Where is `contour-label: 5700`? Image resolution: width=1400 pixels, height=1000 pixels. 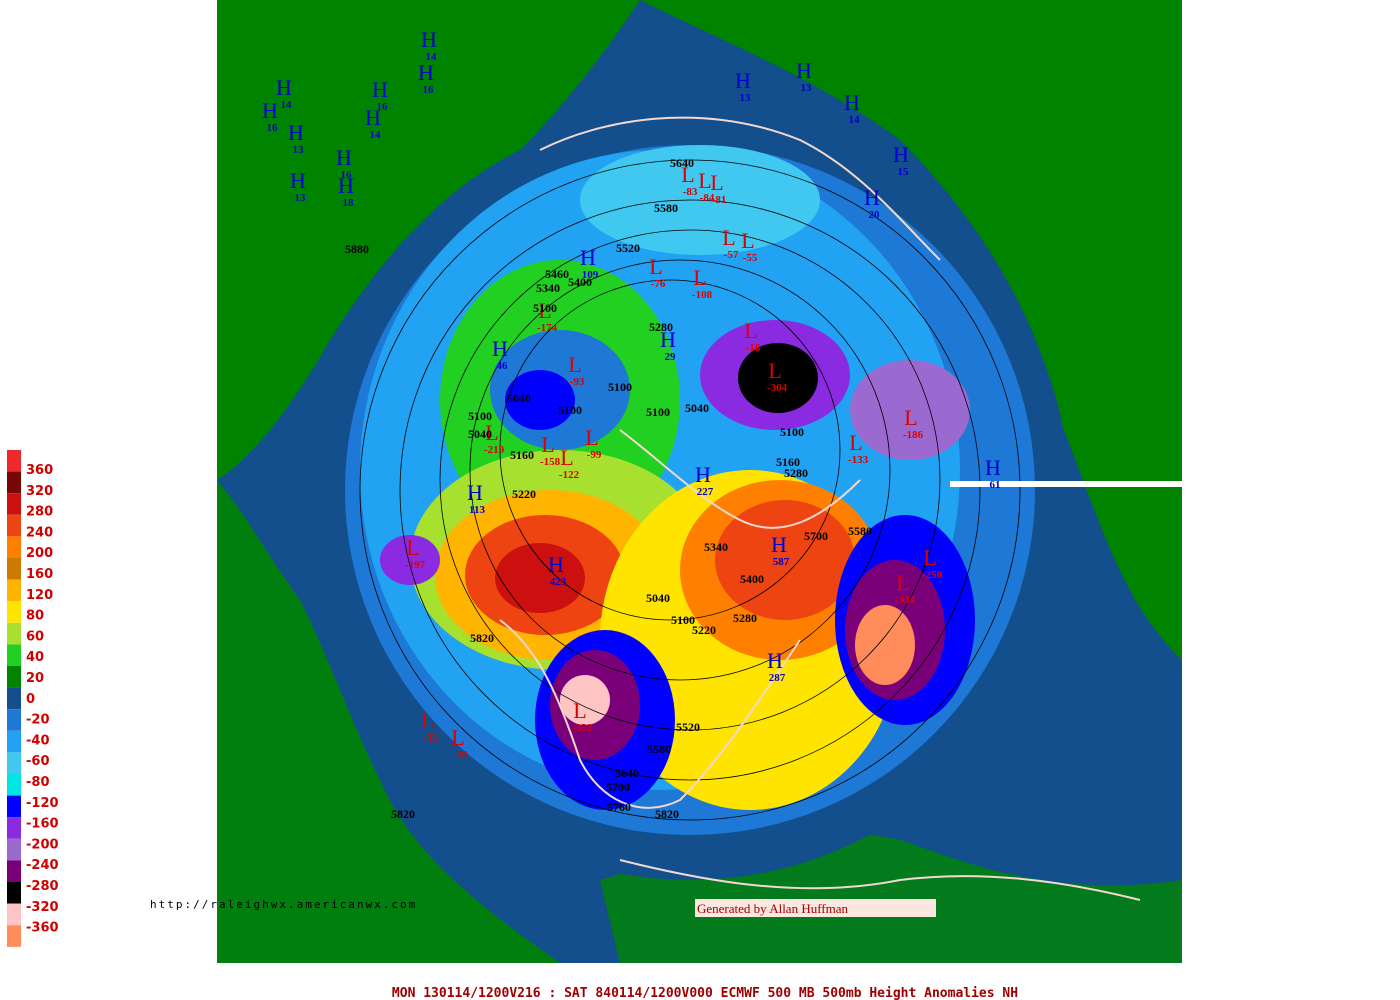
contour-label: 5700 is located at coordinates (618, 787).